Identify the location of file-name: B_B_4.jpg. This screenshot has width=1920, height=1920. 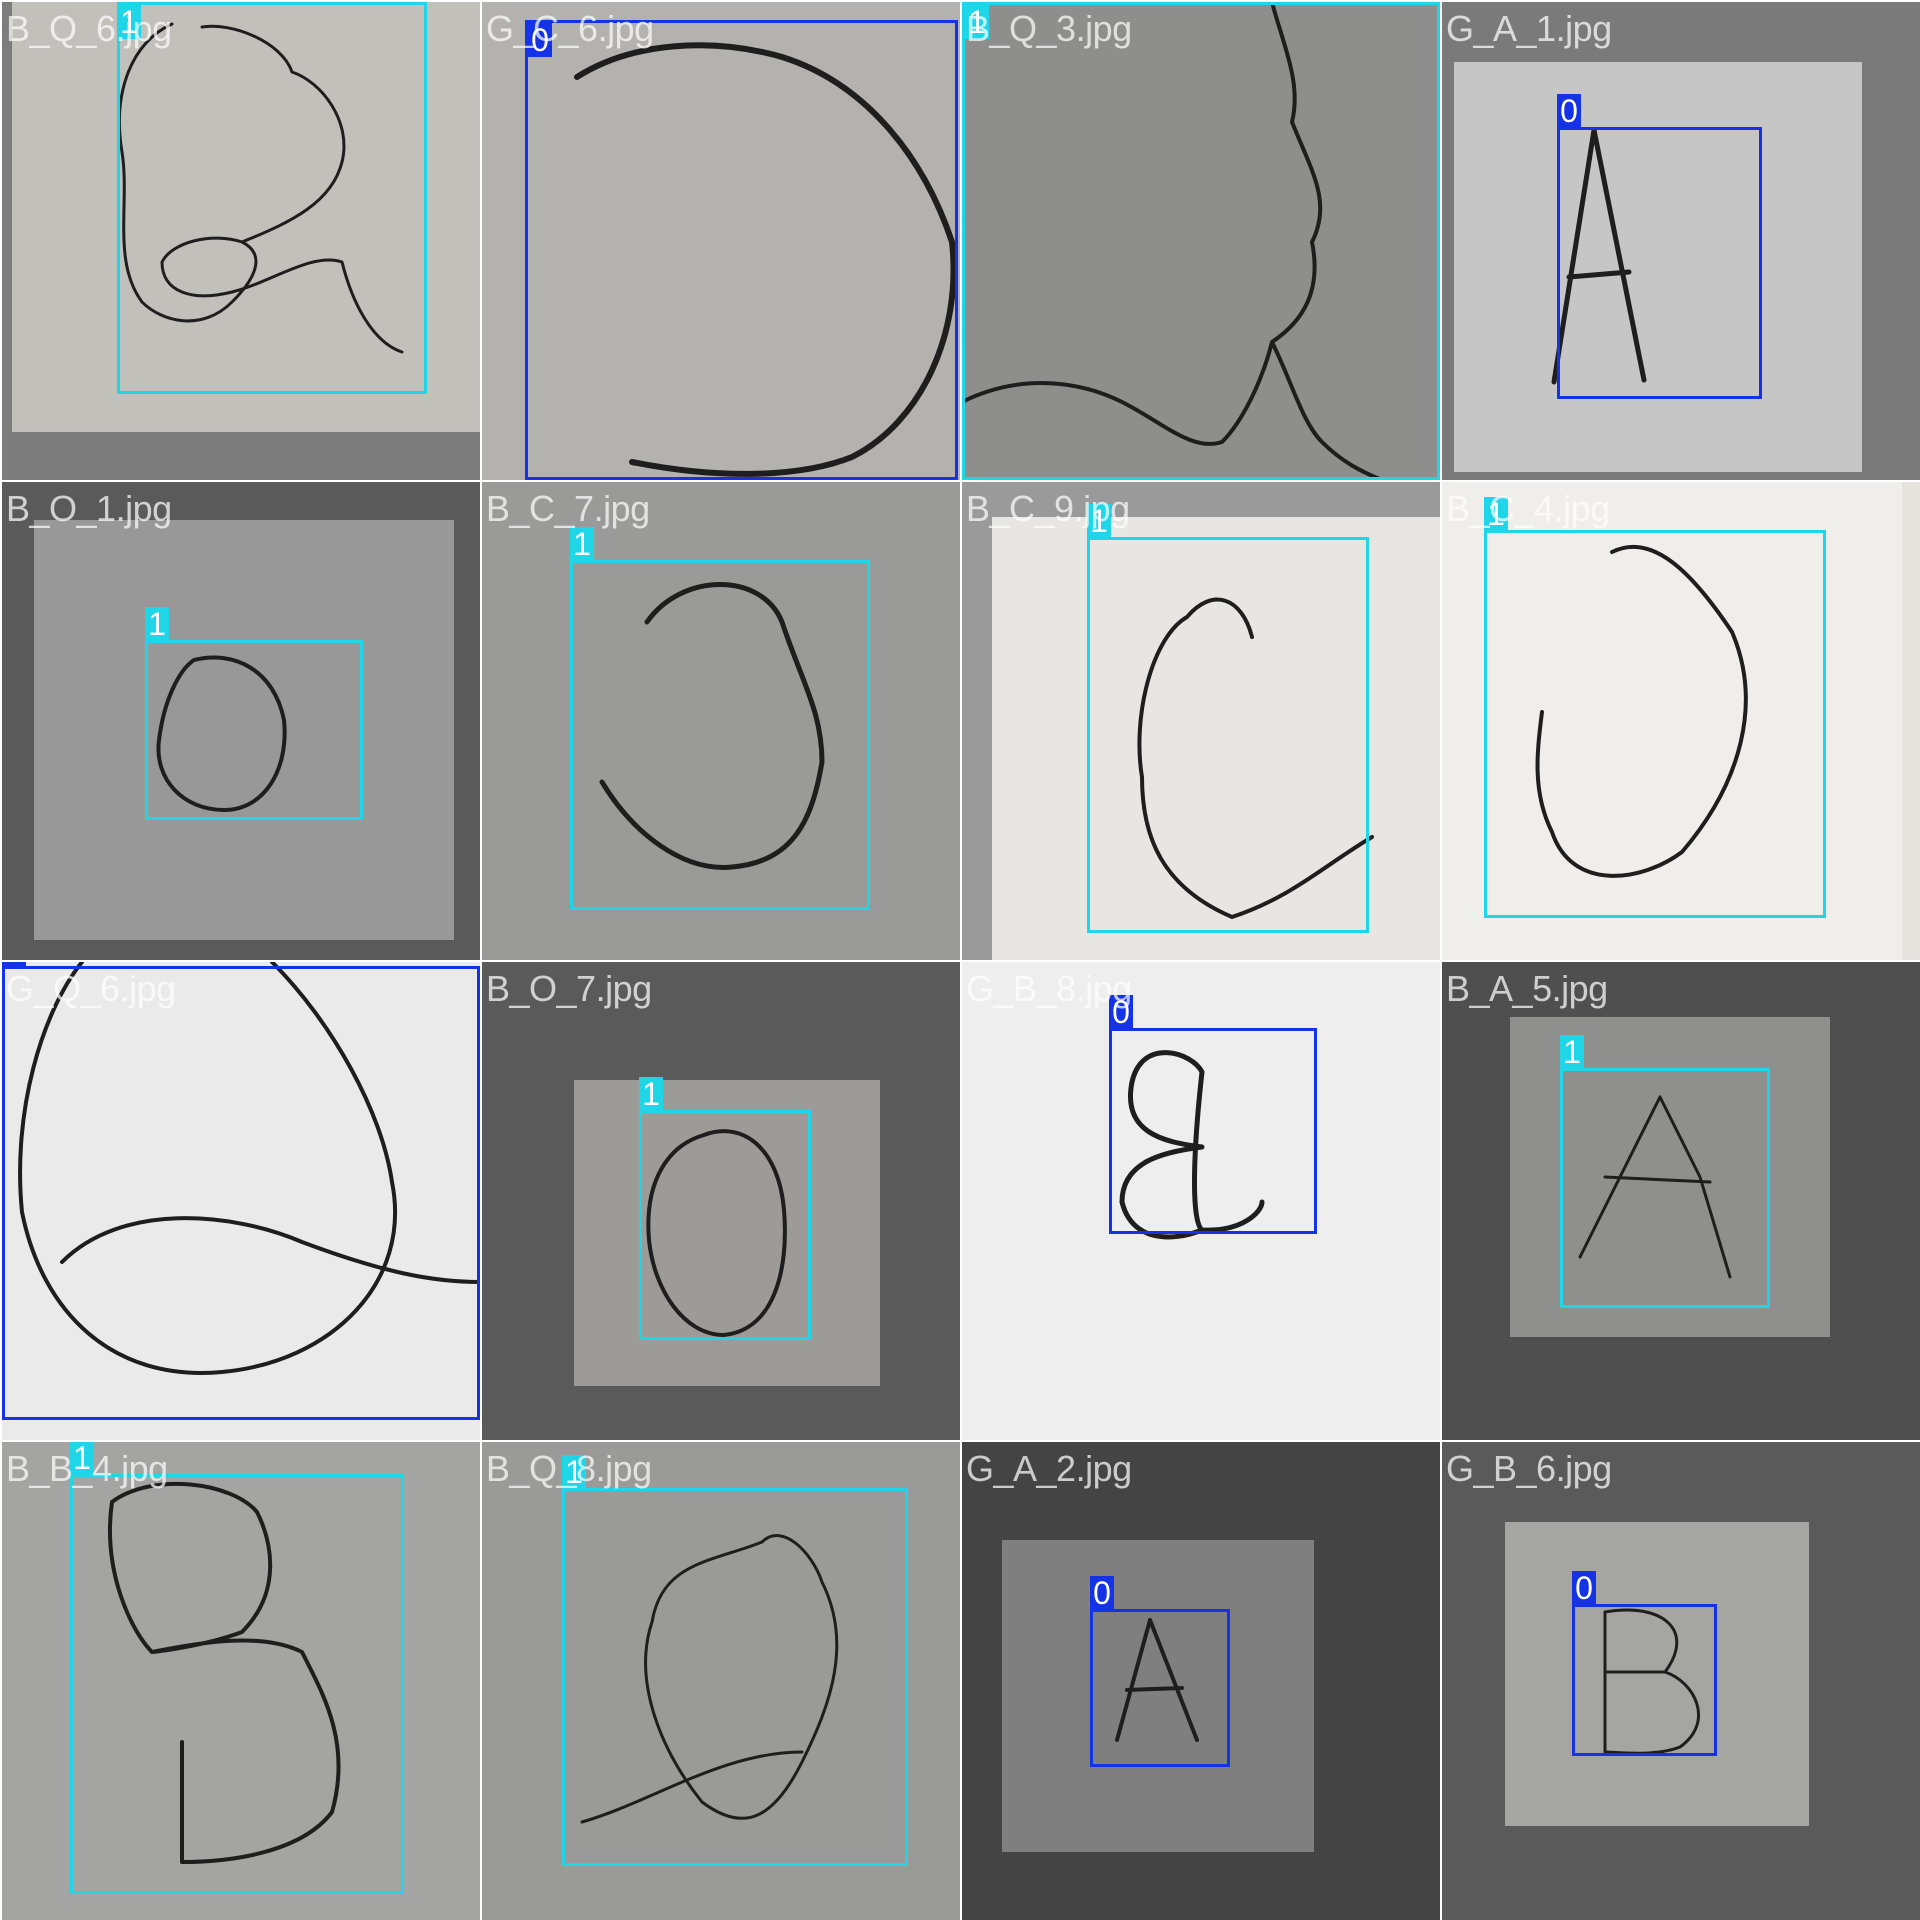
(87, 1468).